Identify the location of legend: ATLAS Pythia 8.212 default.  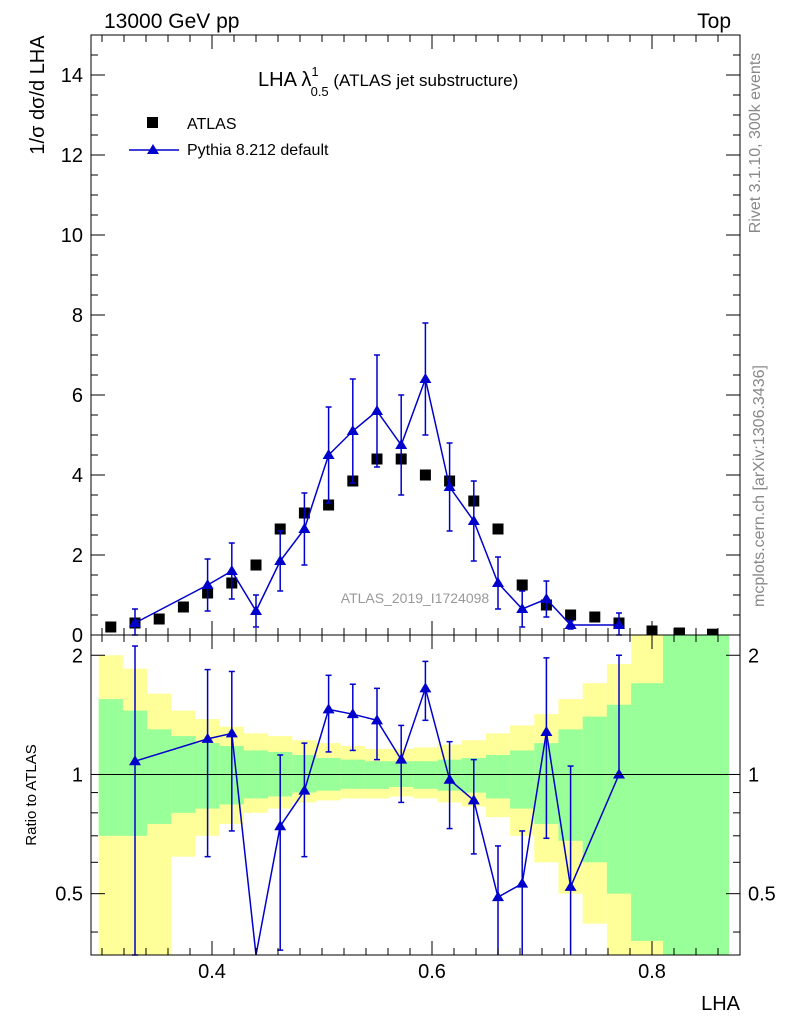
(229, 137).